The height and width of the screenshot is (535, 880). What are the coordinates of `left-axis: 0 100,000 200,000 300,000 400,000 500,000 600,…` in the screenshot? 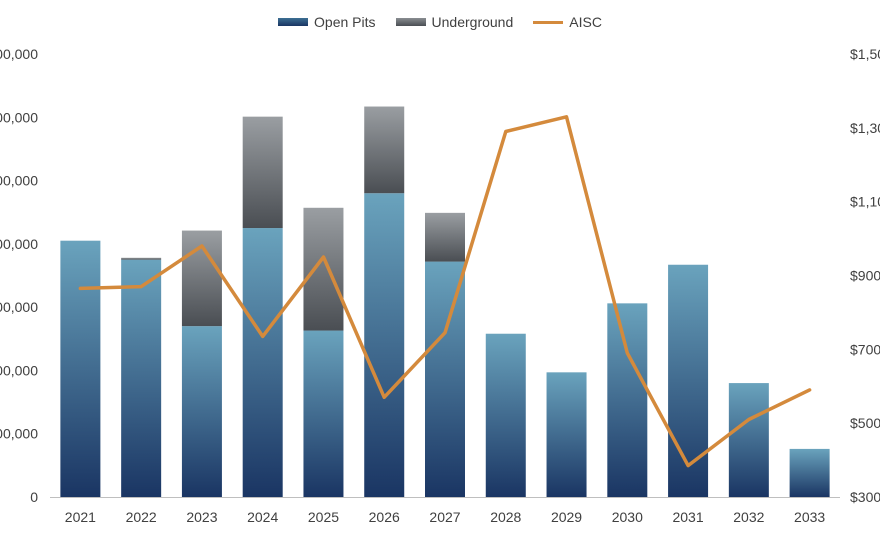 It's located at (19, 275).